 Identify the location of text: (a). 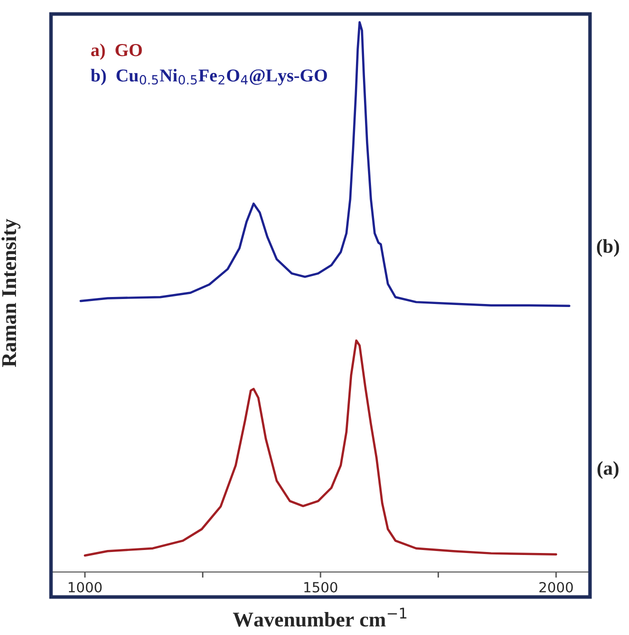
(608, 470).